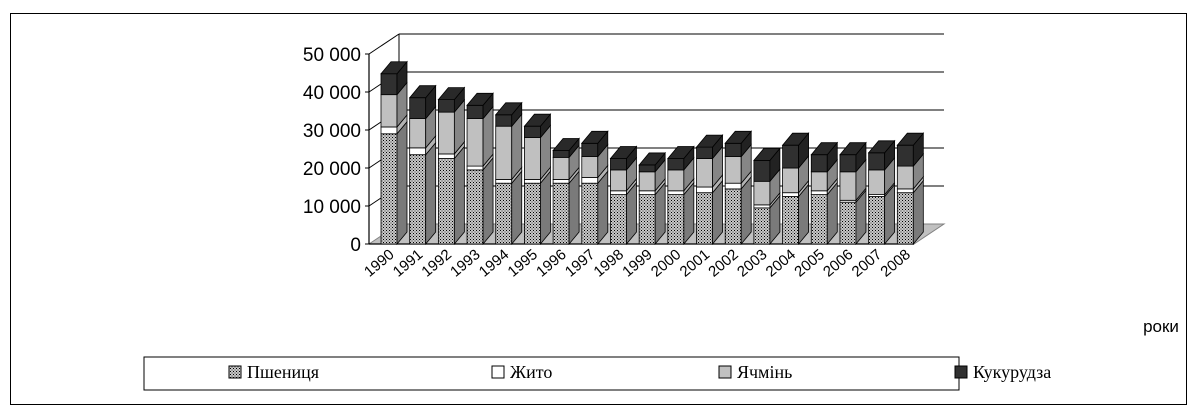 The image size is (1190, 408). I want to click on x-tick-label: 2006, so click(838, 263).